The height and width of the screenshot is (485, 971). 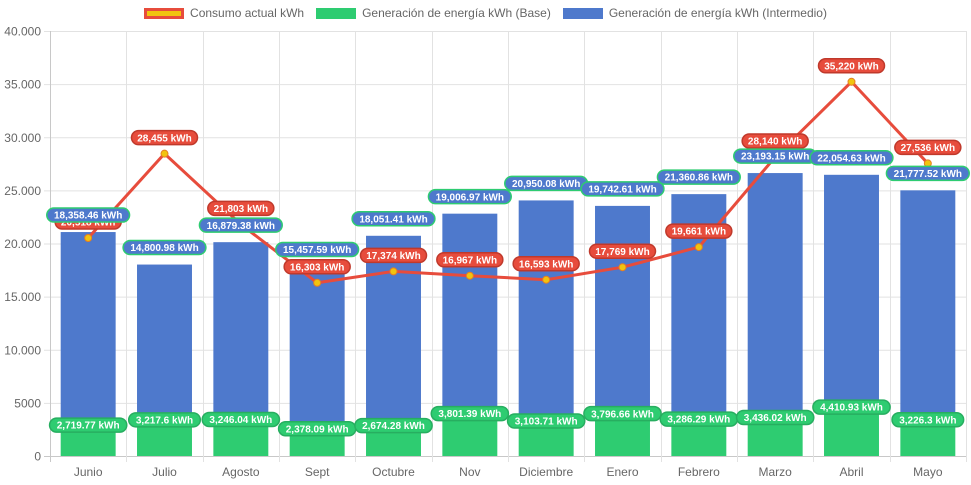 I want to click on data-label-base-text: 3,796.66 kWh, so click(x=622, y=414).